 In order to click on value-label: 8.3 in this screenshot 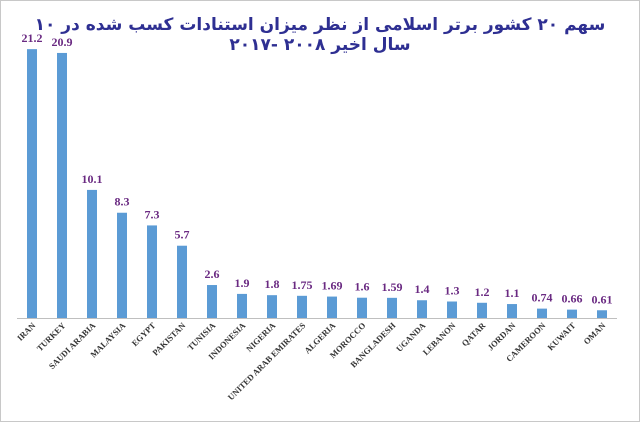, I will do `click(122, 202)`.